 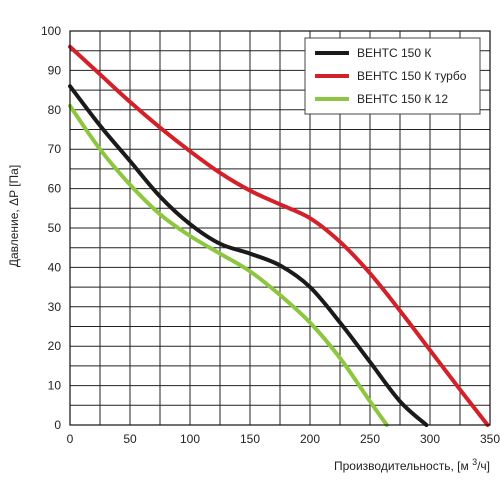 I want to click on x-tick-label: 200, so click(x=310, y=439).